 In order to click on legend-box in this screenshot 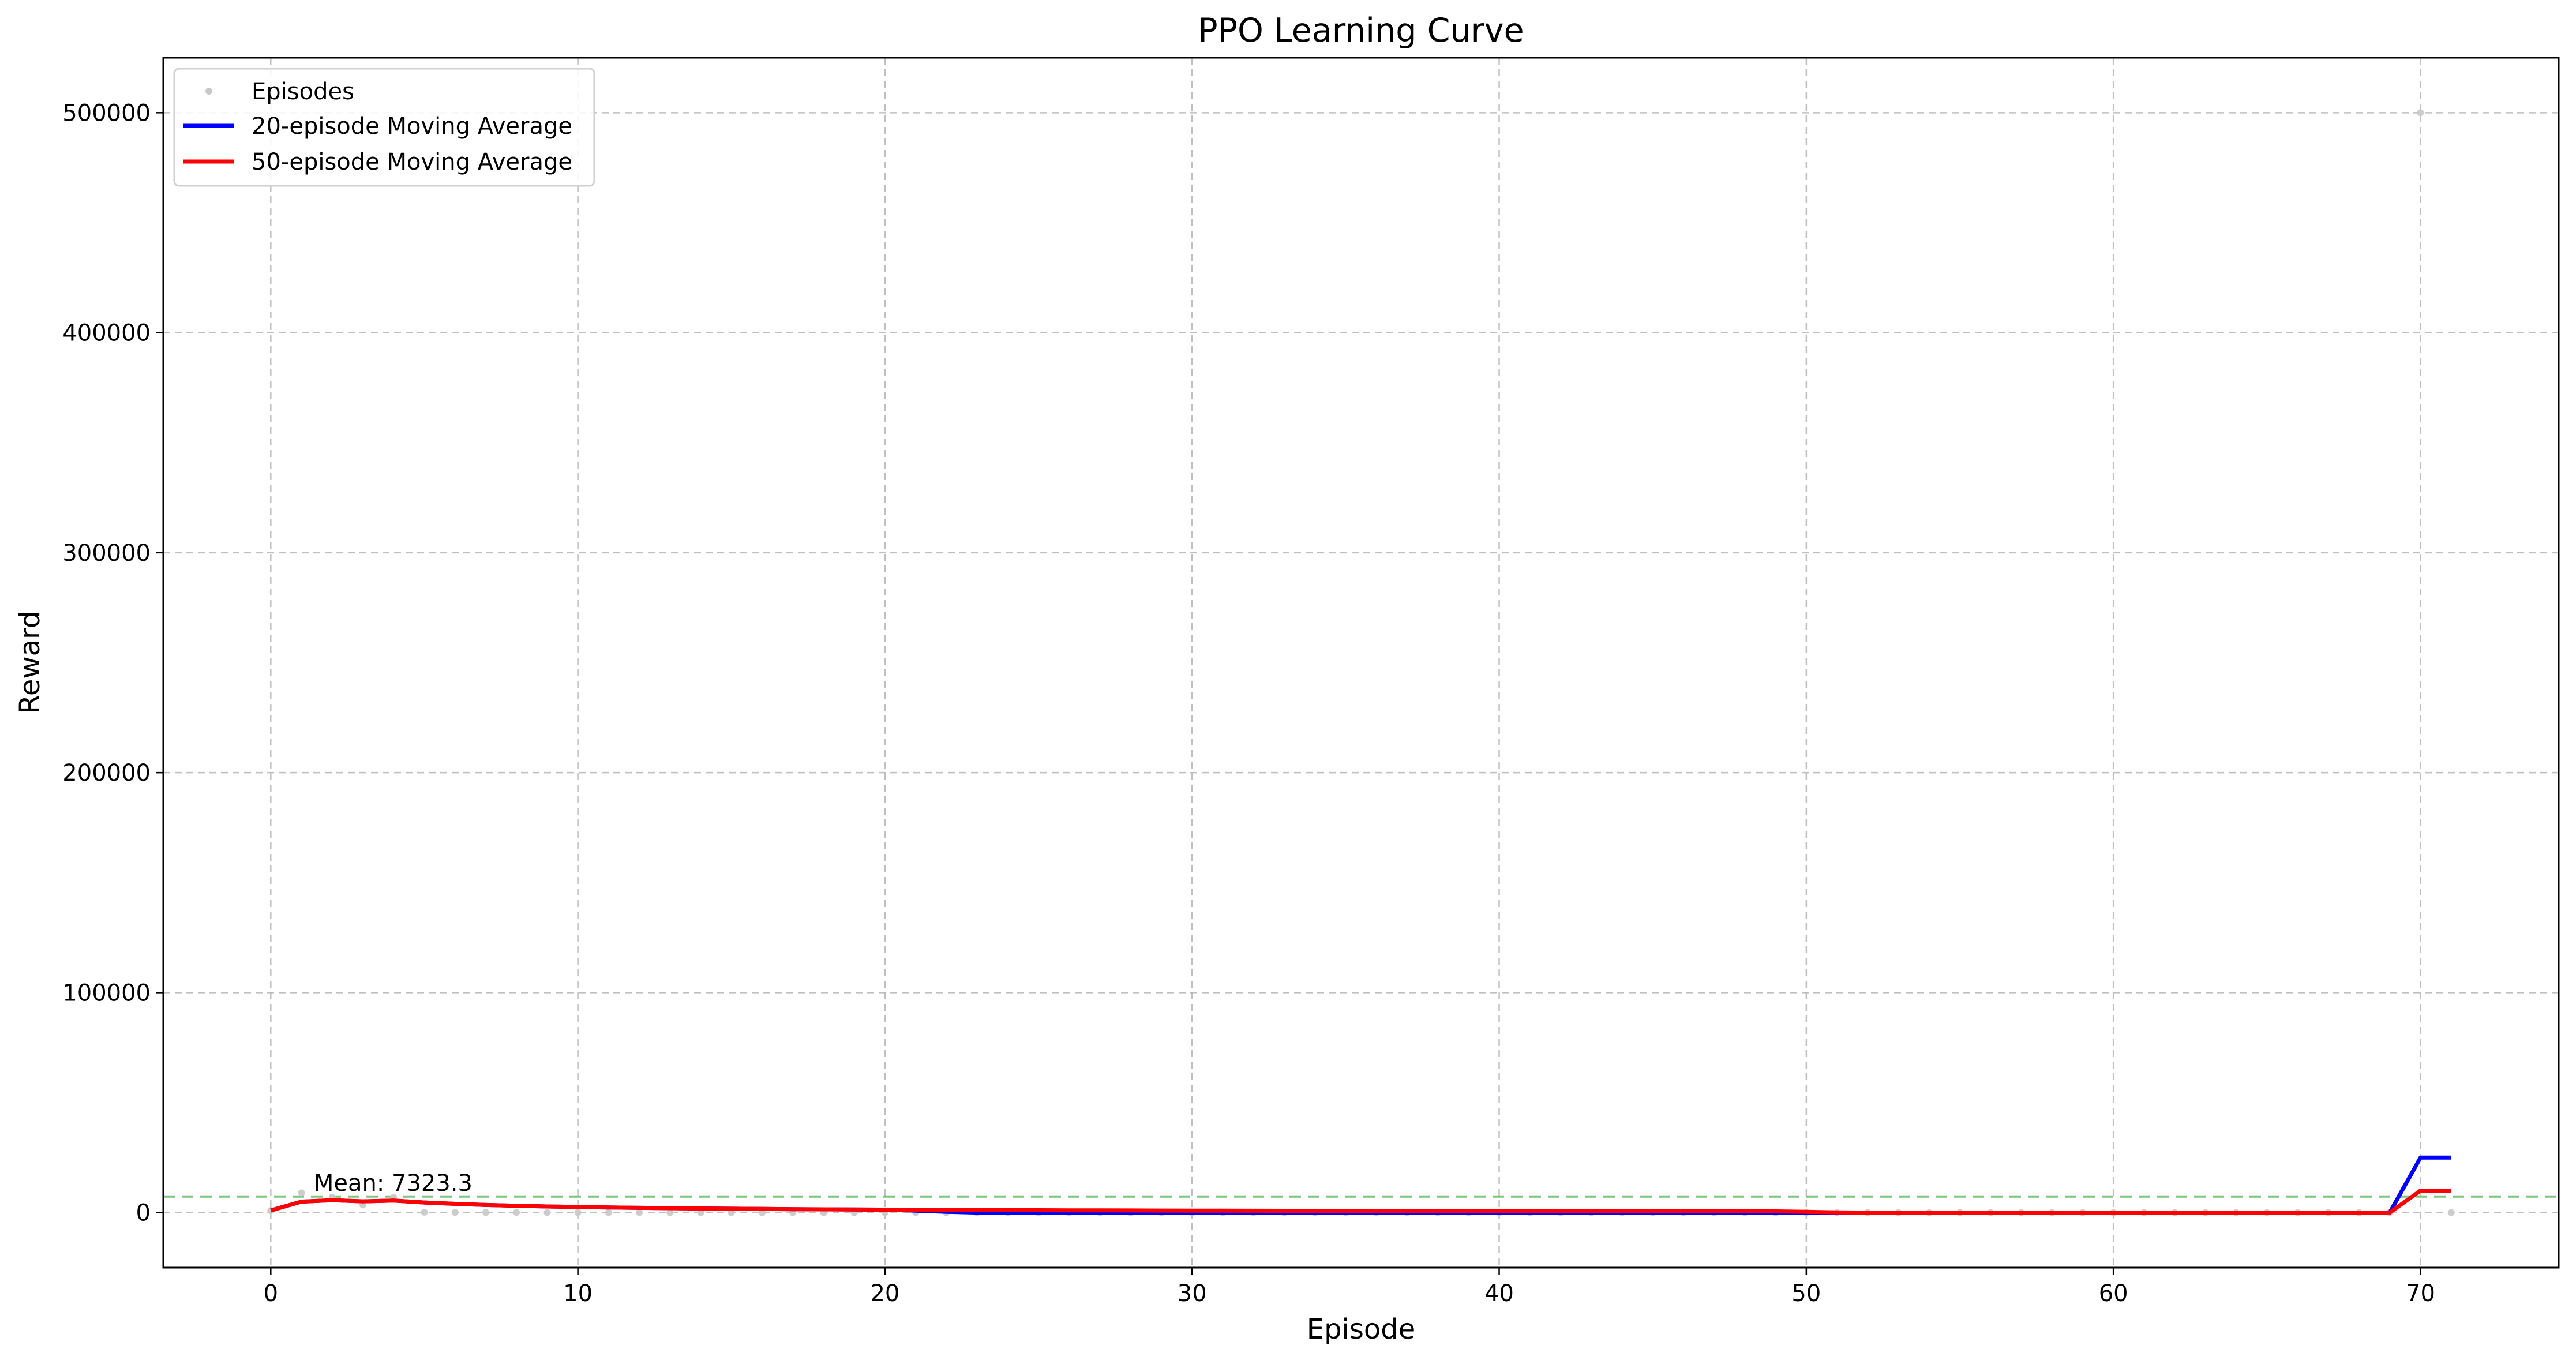, I will do `click(384, 127)`.